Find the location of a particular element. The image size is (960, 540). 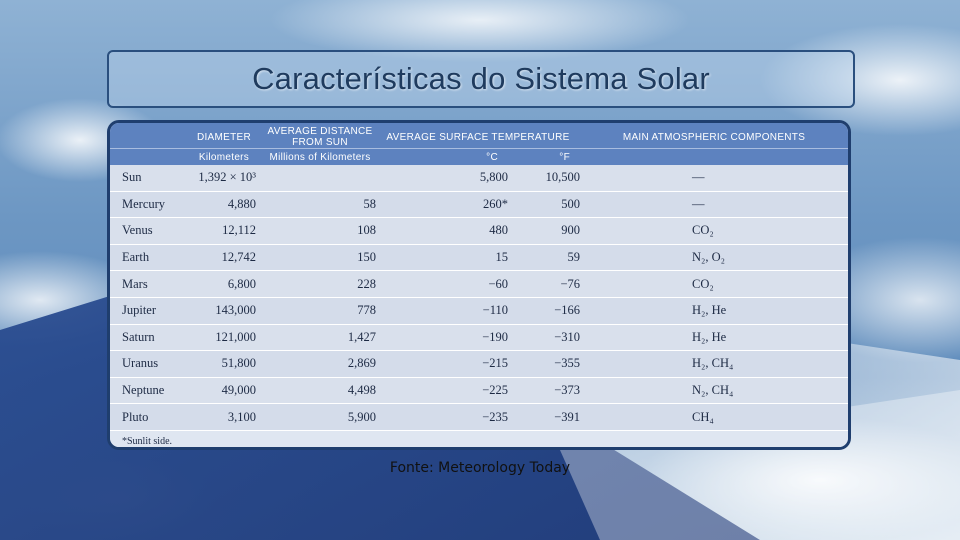

table-row: Pluto 3,100 5,900 −235 −391 CH₄ is located at coordinates (479, 417).